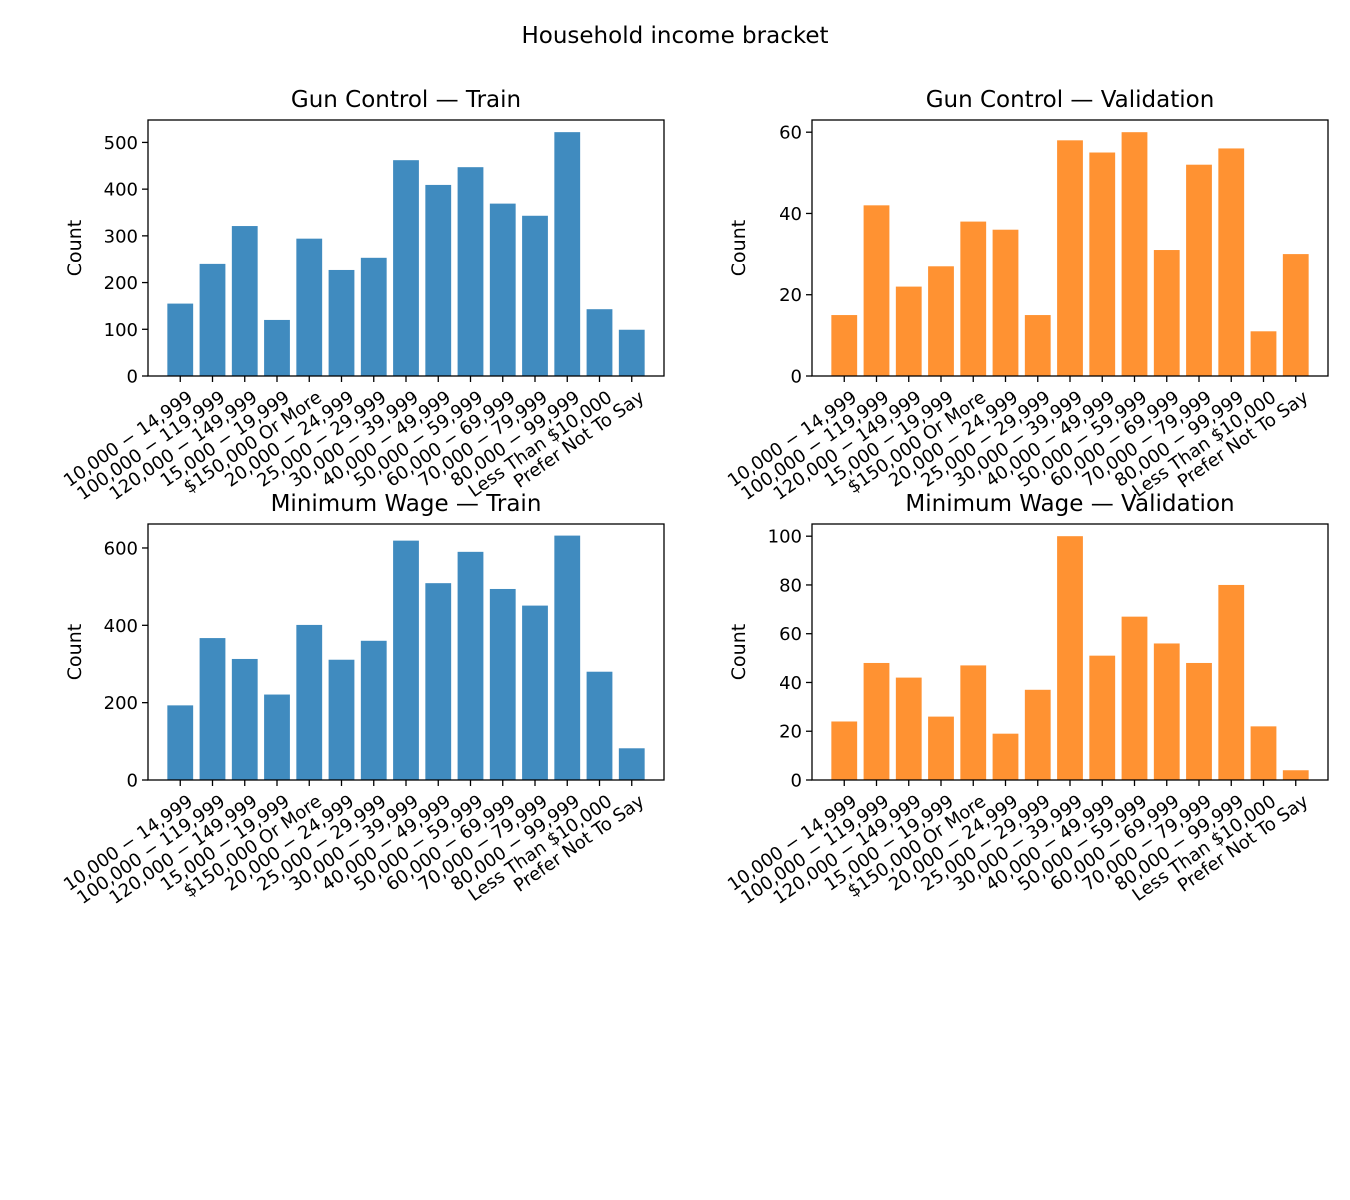  I want to click on chart-minimum-wage-train-ylabel: Count, so click(75, 652).